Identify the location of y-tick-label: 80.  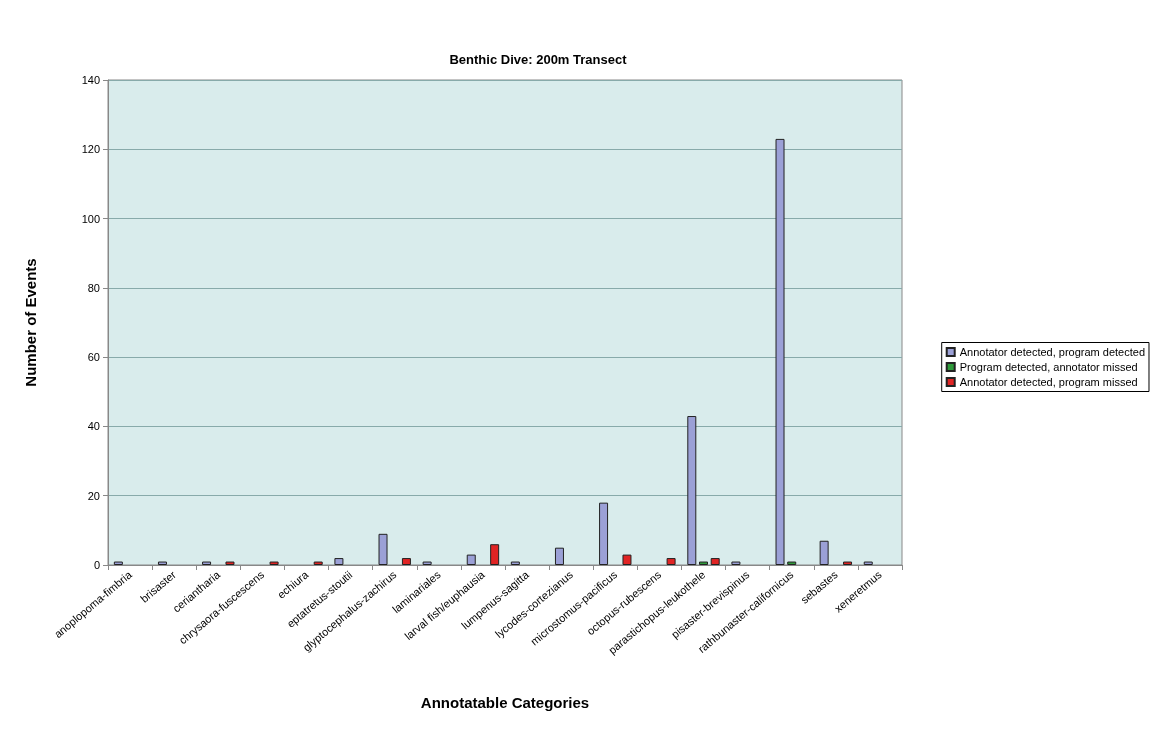
(93, 287).